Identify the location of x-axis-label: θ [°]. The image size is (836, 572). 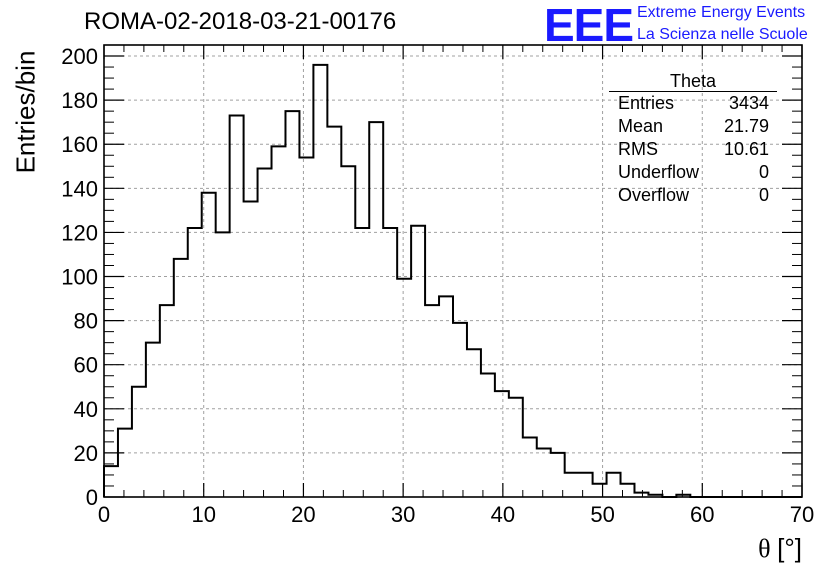
(780, 548).